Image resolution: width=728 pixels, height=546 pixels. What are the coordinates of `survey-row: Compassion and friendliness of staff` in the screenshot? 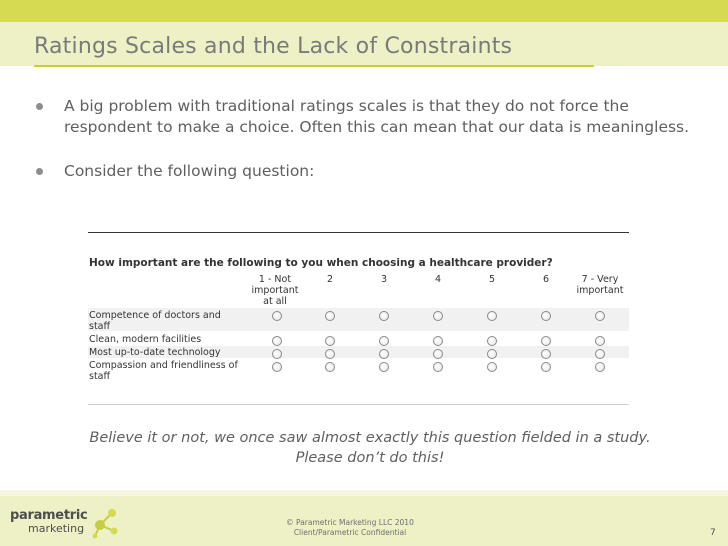 It's located at (358, 371).